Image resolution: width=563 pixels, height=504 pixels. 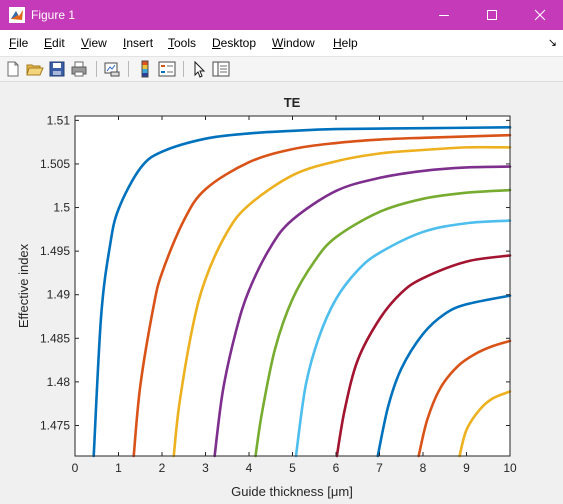 I want to click on dock-arrow-icon: ↘, so click(x=552, y=43).